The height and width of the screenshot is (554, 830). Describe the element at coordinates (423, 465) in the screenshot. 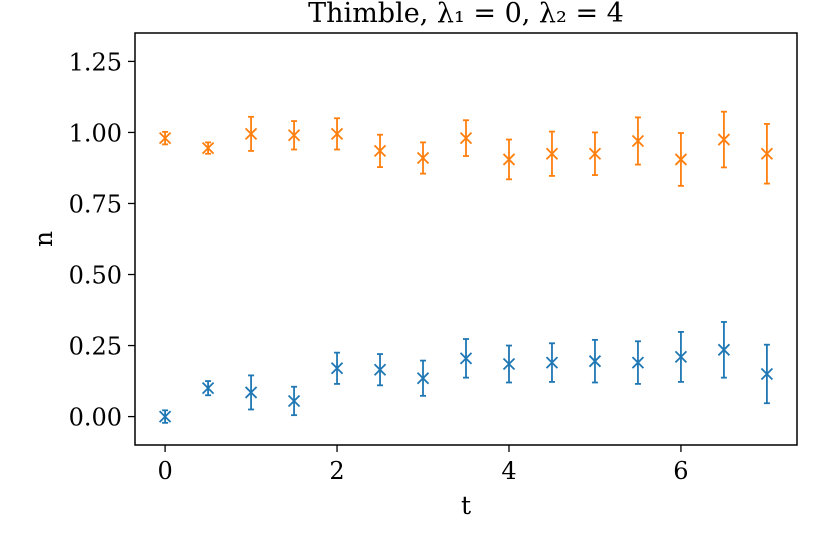

I see `x-axis-ticks: 0 2 4 6` at that location.